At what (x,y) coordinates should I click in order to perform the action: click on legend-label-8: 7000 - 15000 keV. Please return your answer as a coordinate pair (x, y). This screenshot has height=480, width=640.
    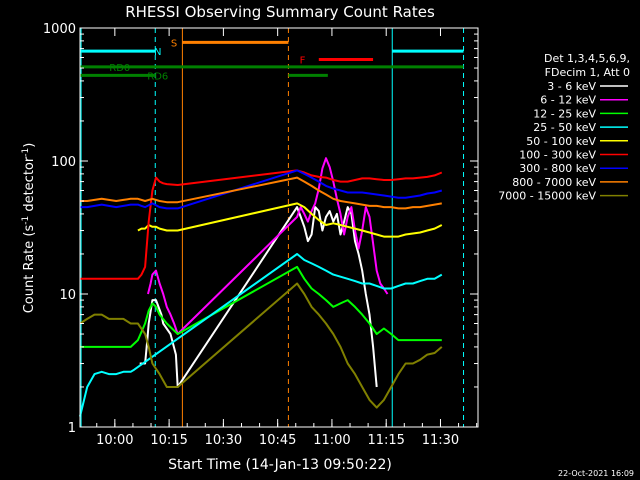
    Looking at the image, I should click on (547, 196).